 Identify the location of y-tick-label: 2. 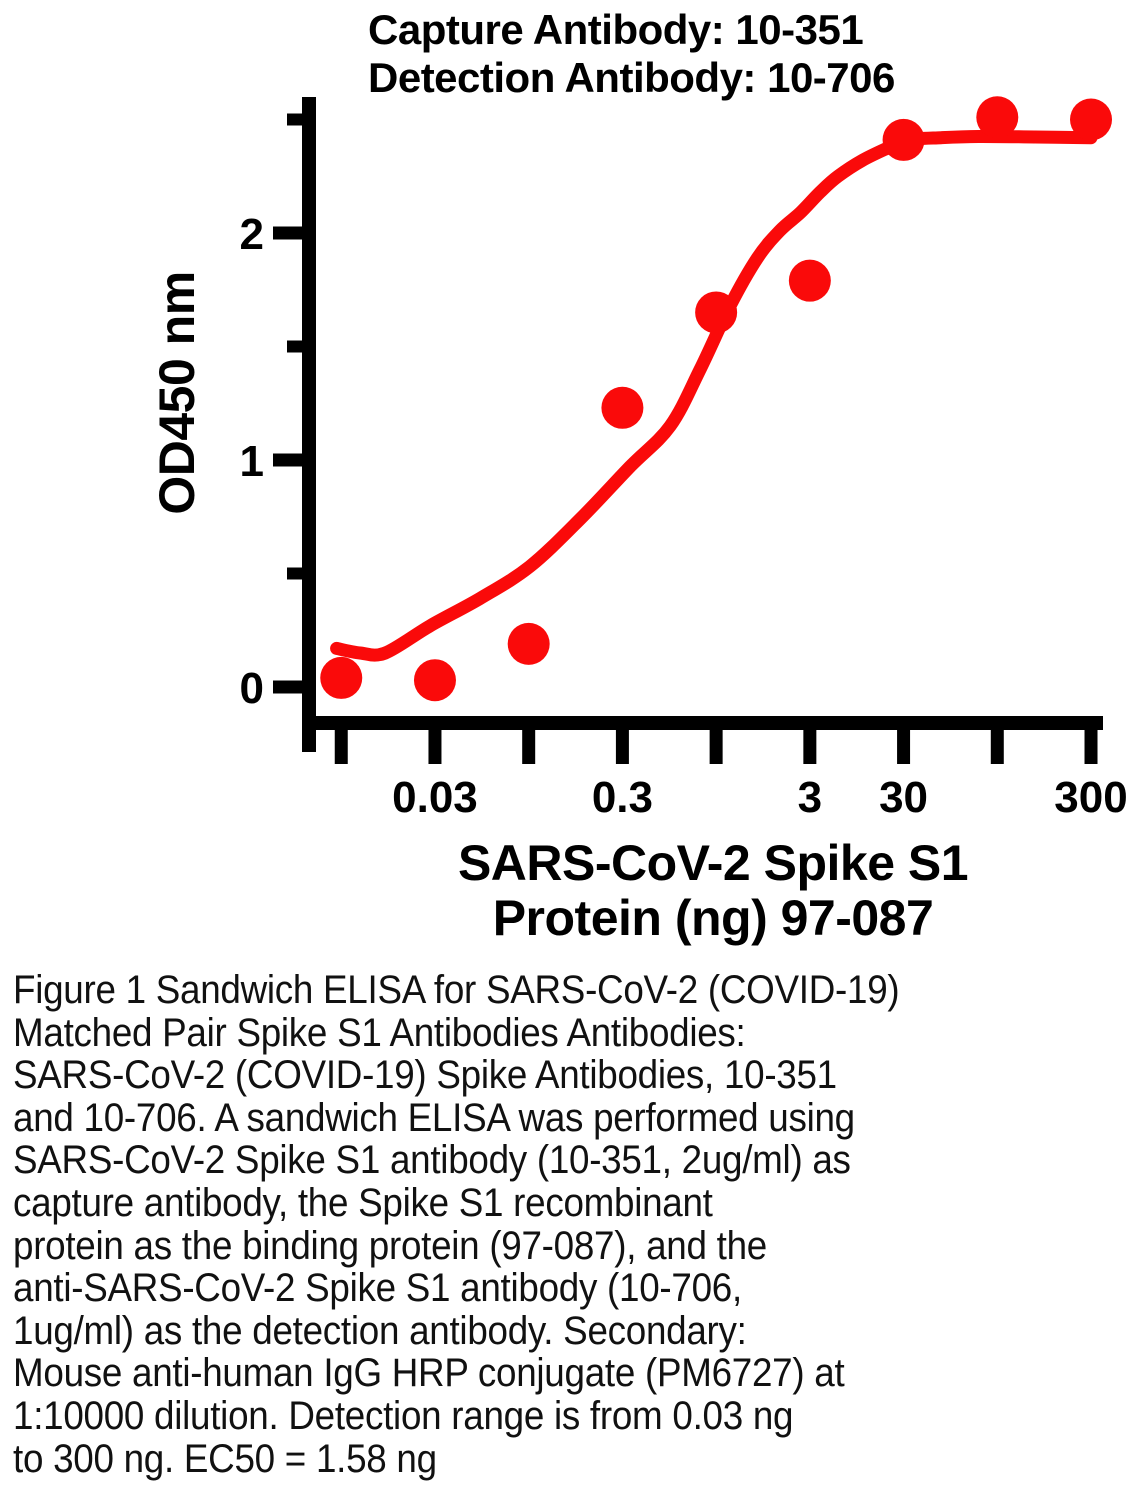
(252, 234).